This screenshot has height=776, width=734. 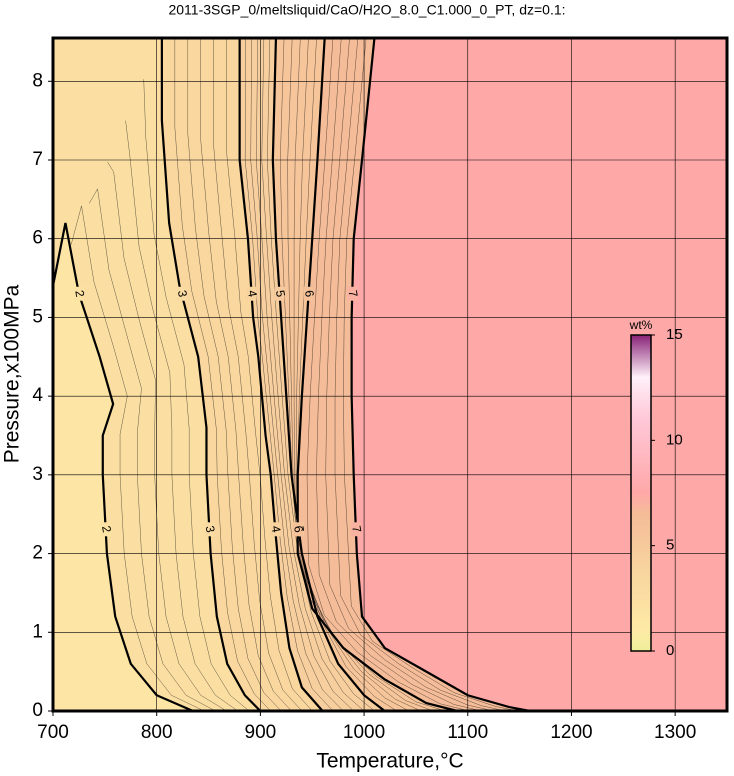 I want to click on y-tick-label: 5, so click(x=37, y=316).